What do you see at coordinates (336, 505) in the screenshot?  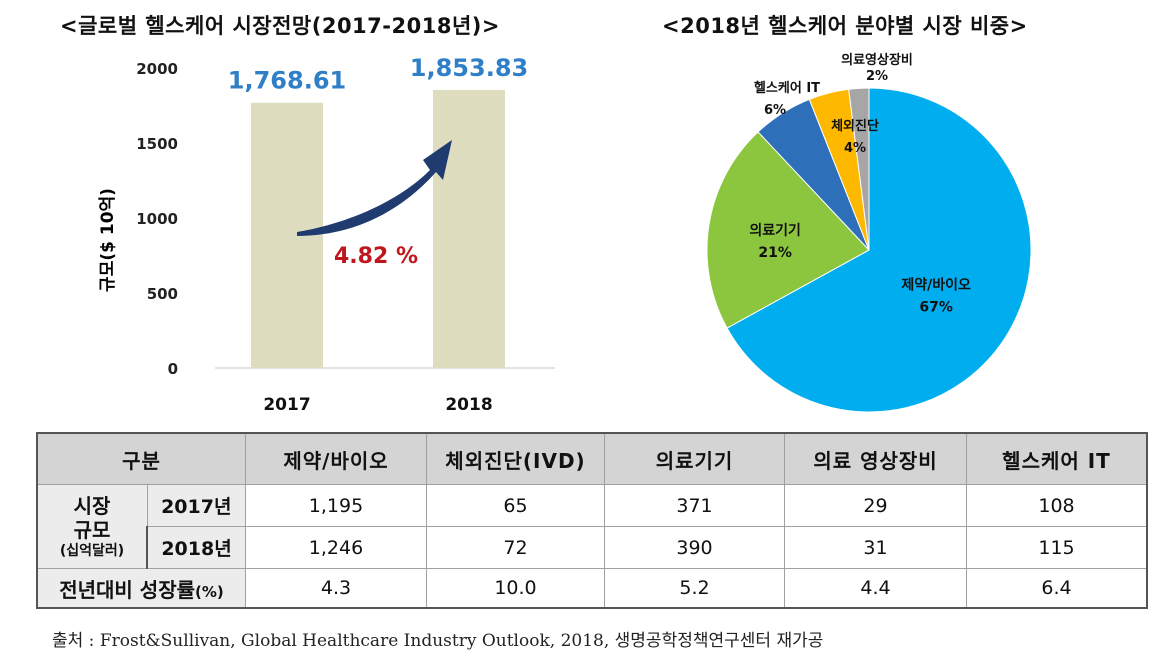 I see `table-cell: 1,195` at bounding box center [336, 505].